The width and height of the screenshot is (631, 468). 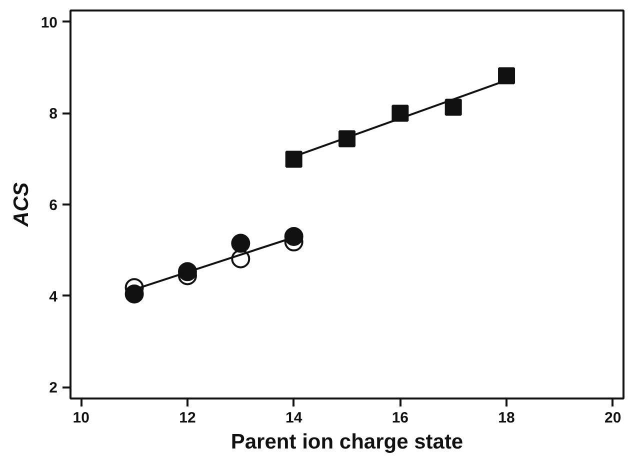 I want to click on y-tick-label: 4, so click(x=53, y=297).